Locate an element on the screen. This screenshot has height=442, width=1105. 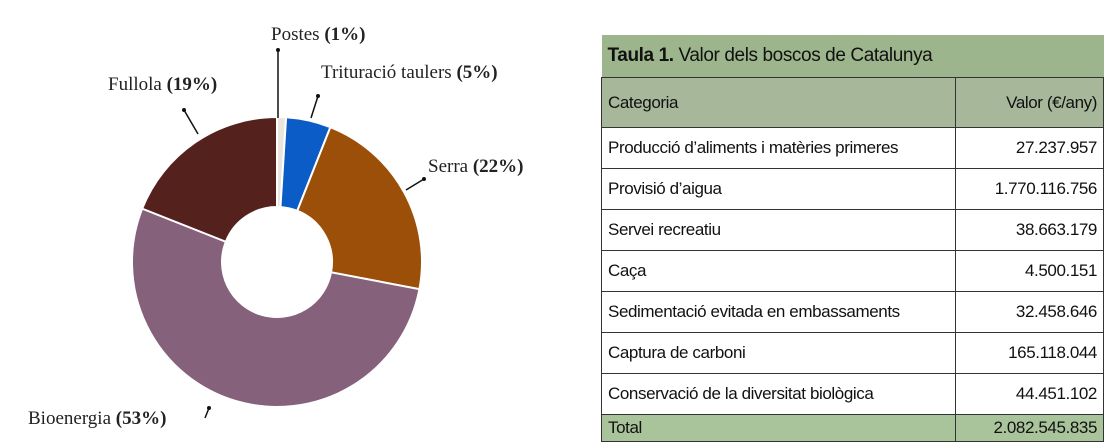
category-cell: Producció d’aliments i matèries primeres is located at coordinates (778, 148).